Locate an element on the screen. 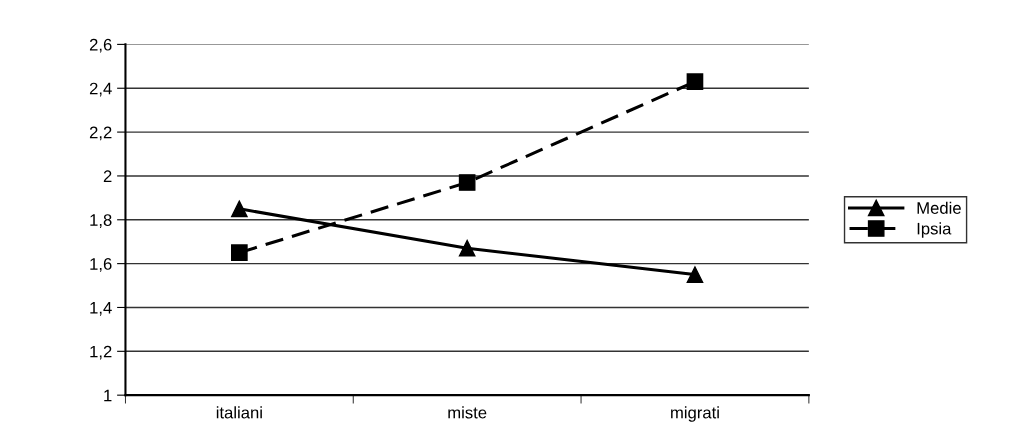  y-tick-label: 1,6 is located at coordinates (101, 265).